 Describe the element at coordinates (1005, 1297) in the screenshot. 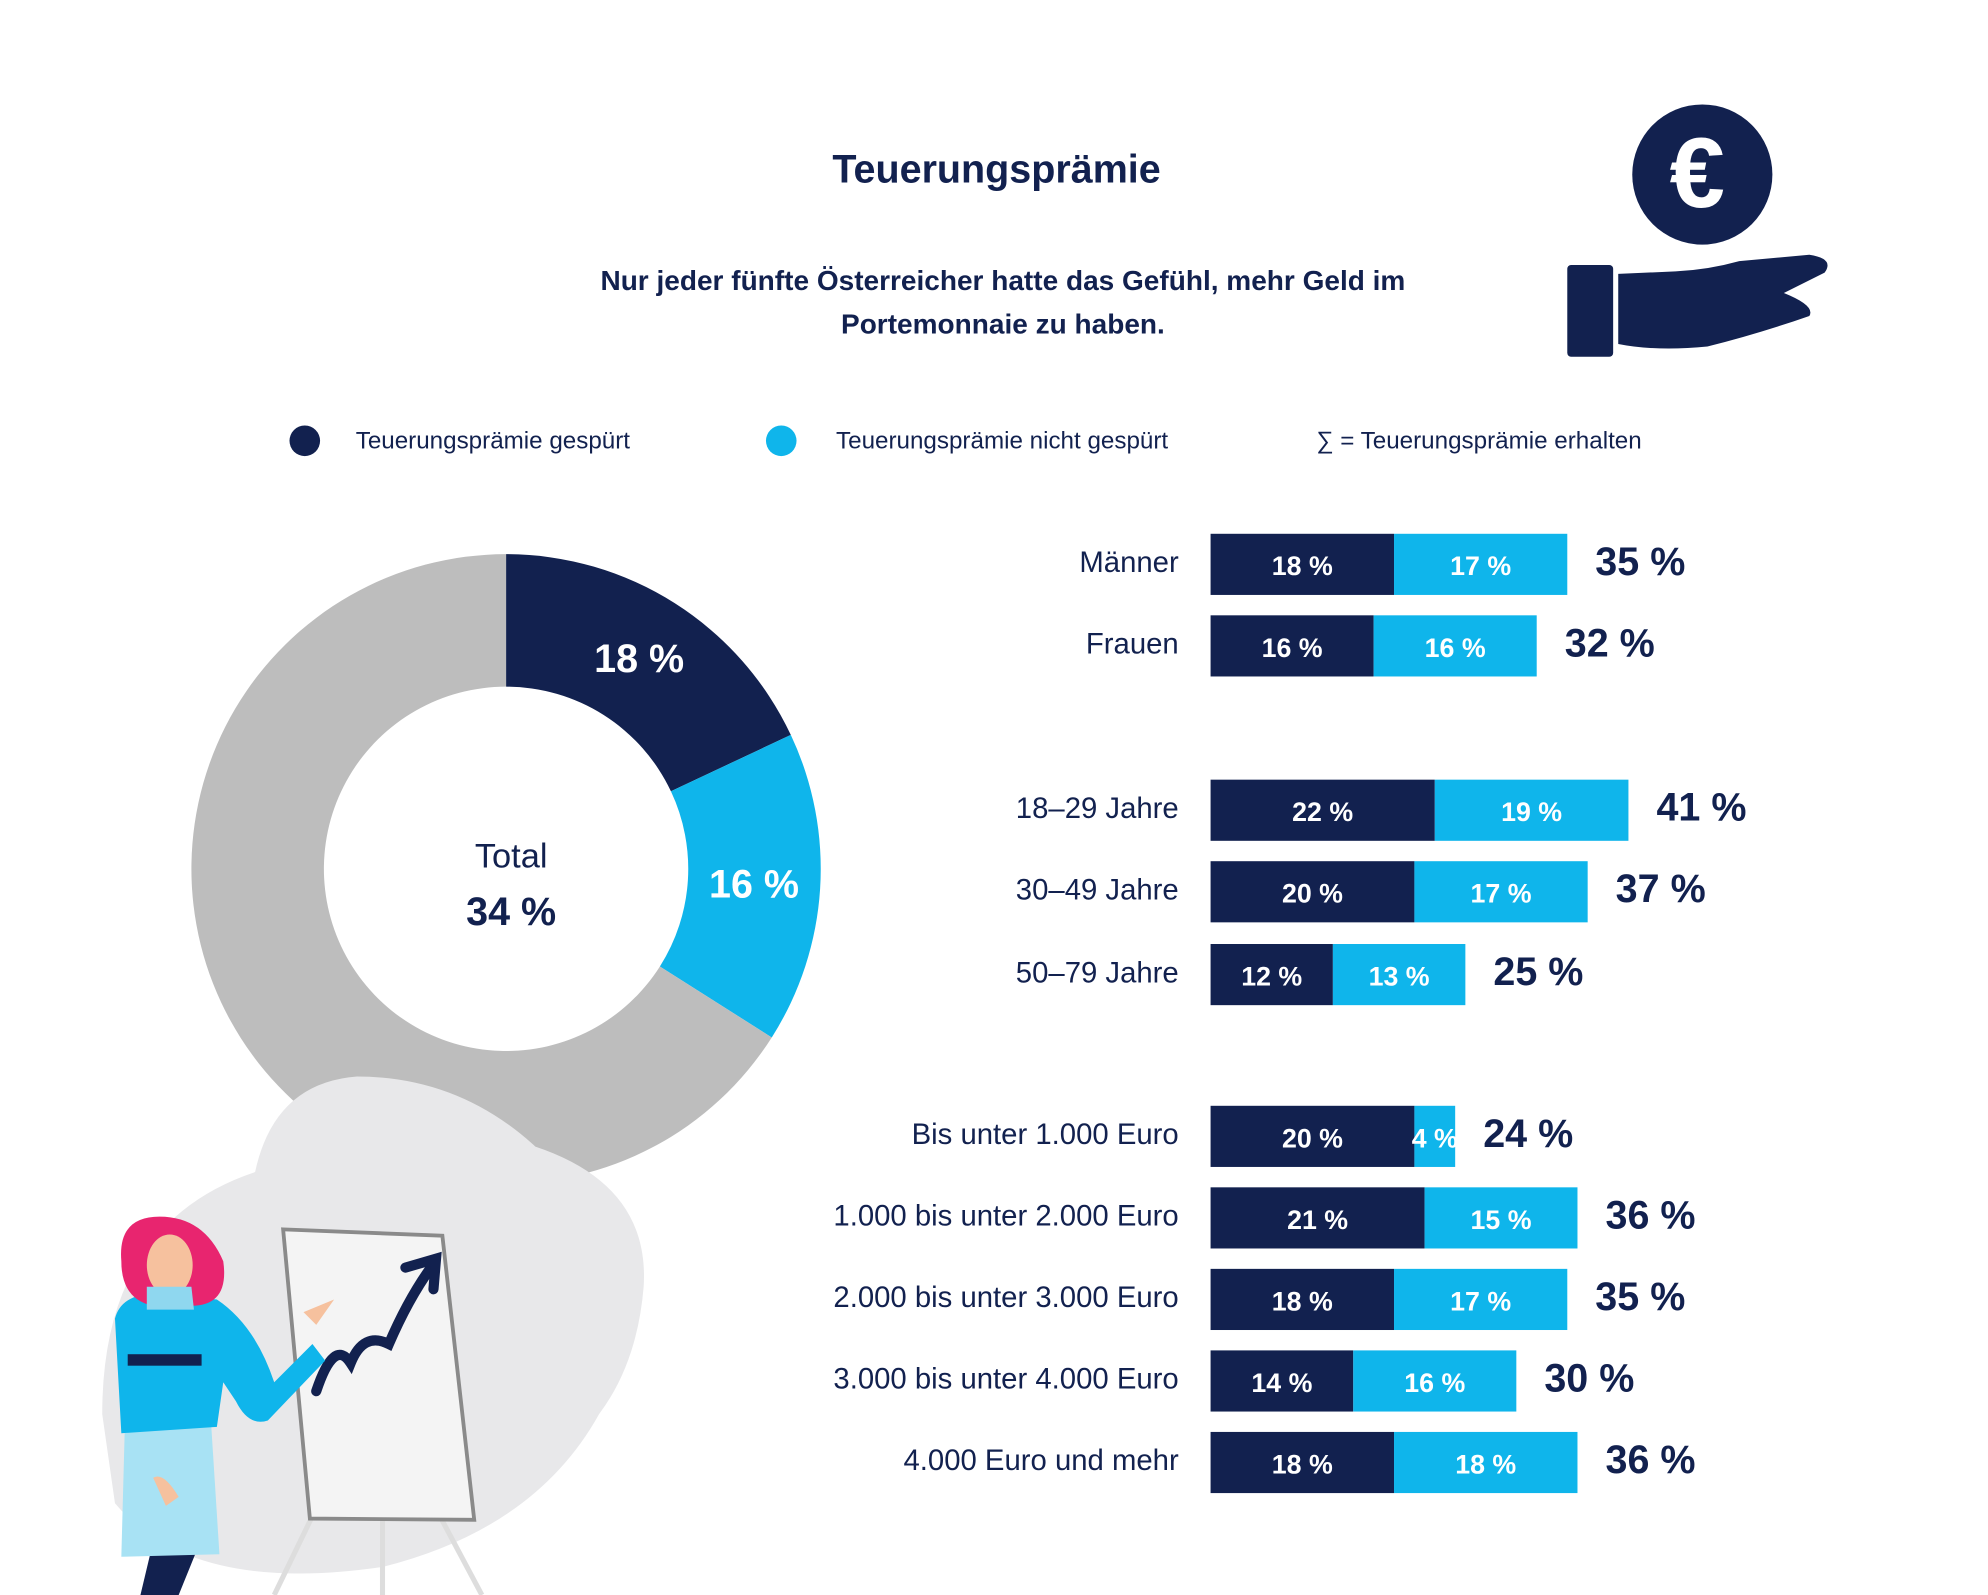

I see `category-label: 2.000 bis unter 3.000 Euro` at that location.